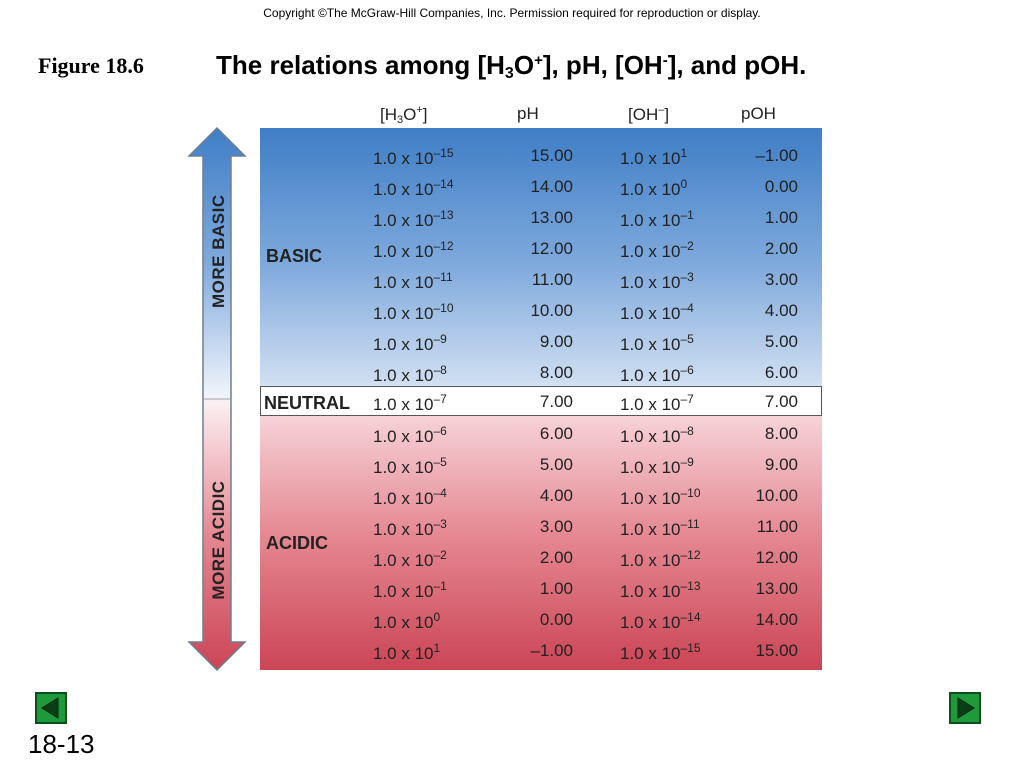  I want to click on figure-label: Figure 18.6, so click(91, 65).